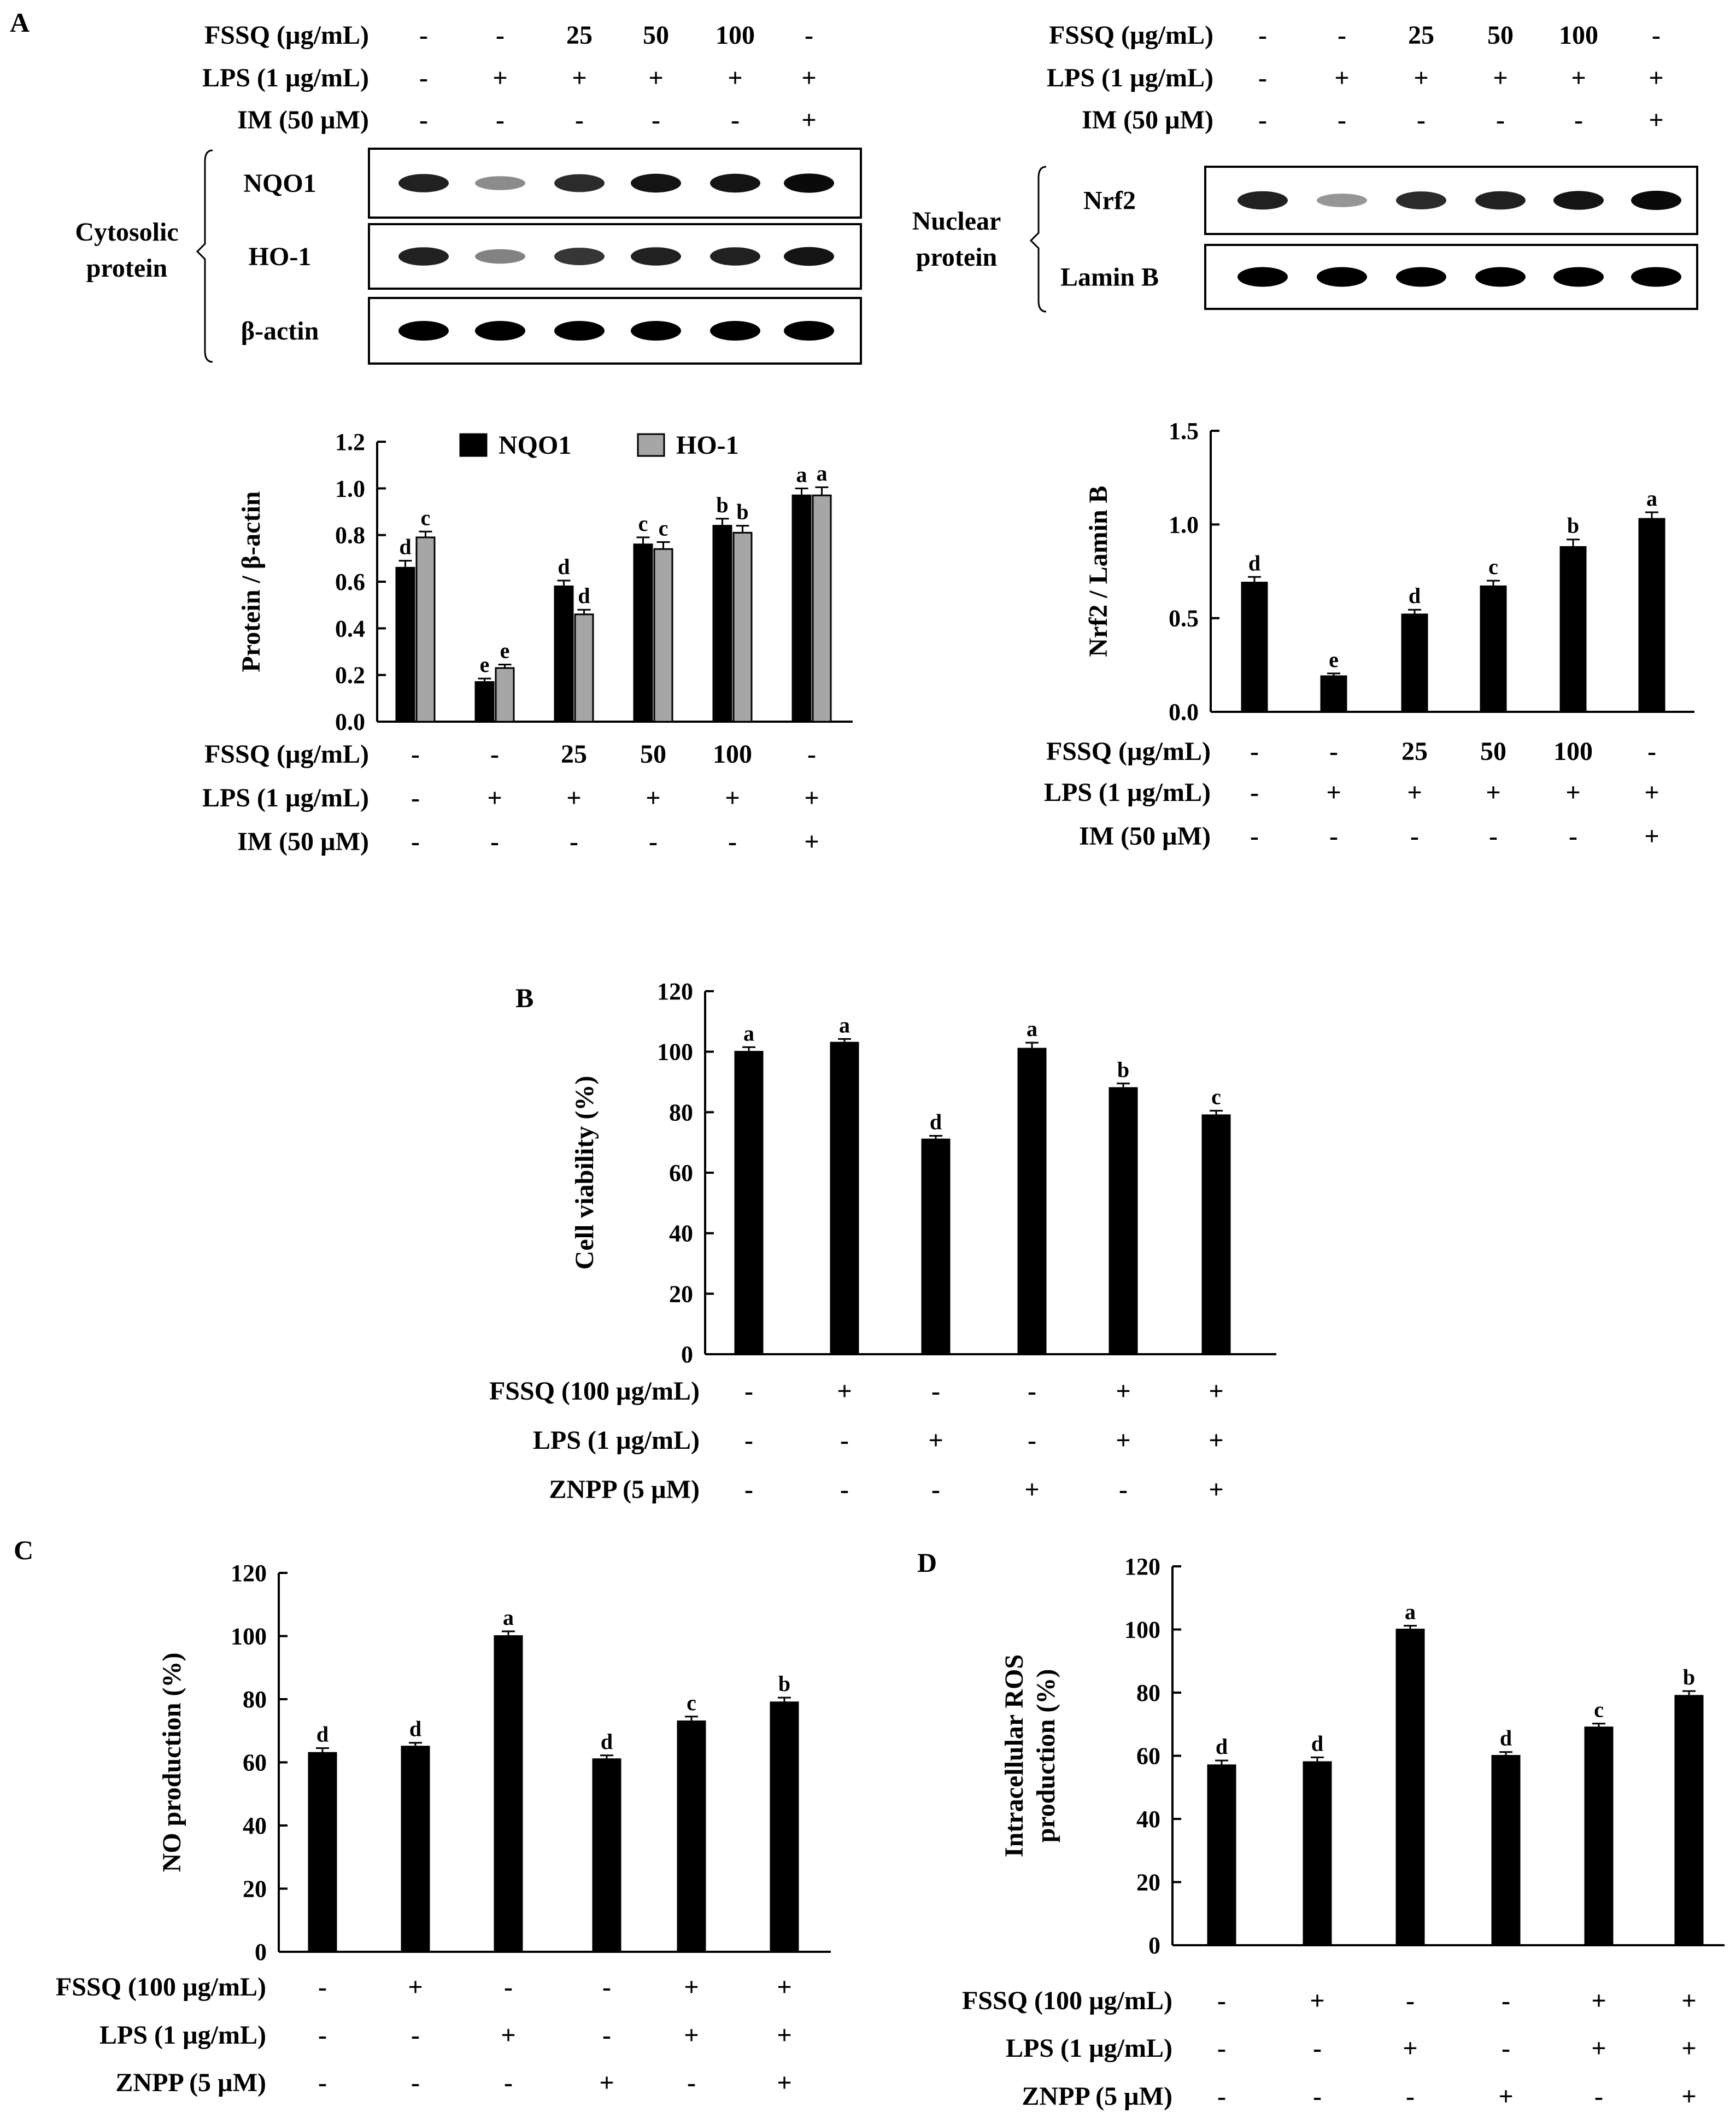 The height and width of the screenshot is (2124, 1736). What do you see at coordinates (811, 841) in the screenshot?
I see `chart-A-left-treatment-sign-2-5: +` at bounding box center [811, 841].